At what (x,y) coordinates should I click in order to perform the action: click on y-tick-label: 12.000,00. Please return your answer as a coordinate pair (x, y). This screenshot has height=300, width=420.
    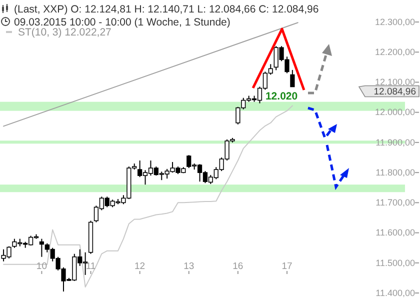
    Looking at the image, I should click on (394, 112).